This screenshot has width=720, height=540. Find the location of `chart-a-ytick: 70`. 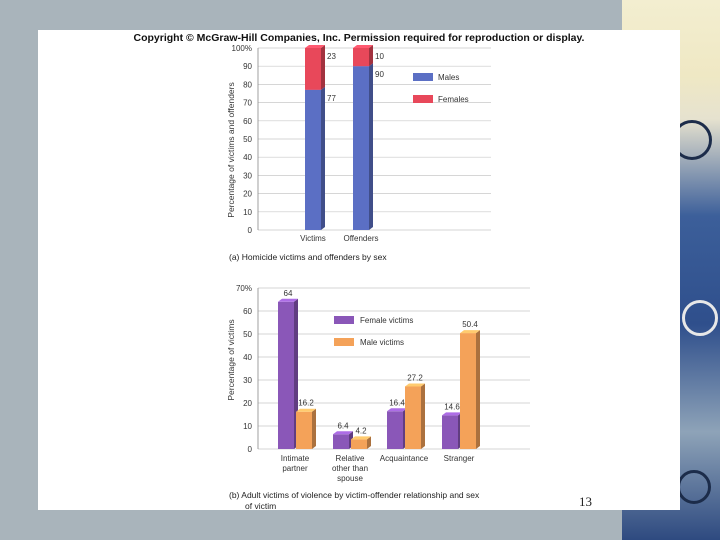

chart-a-ytick: 70 is located at coordinates (247, 103).